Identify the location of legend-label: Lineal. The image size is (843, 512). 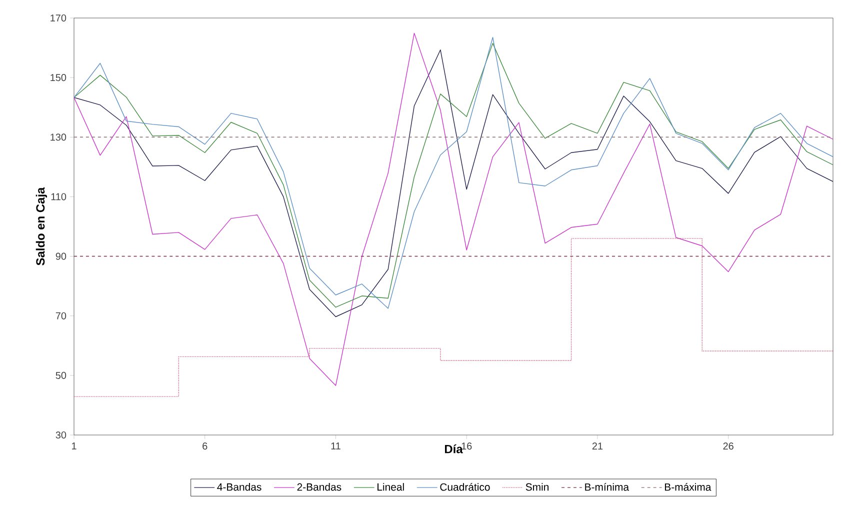
(391, 487).